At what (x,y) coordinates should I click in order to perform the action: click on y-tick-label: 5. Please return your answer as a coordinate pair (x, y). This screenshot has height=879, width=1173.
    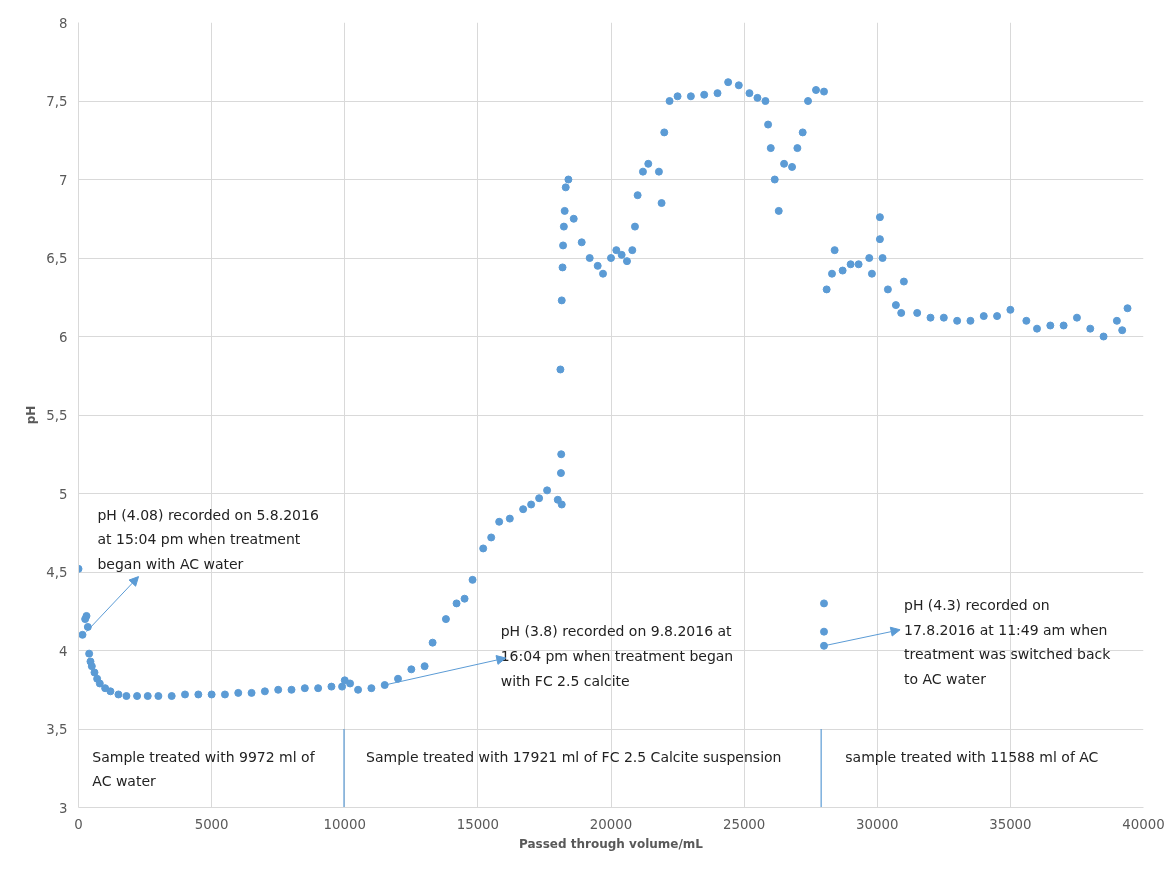
    Looking at the image, I should click on (63, 494).